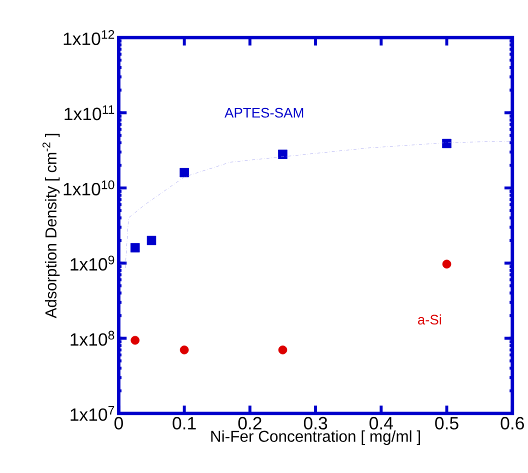  What do you see at coordinates (381, 423) in the screenshot?
I see `x-tick-label: 0.4` at bounding box center [381, 423].